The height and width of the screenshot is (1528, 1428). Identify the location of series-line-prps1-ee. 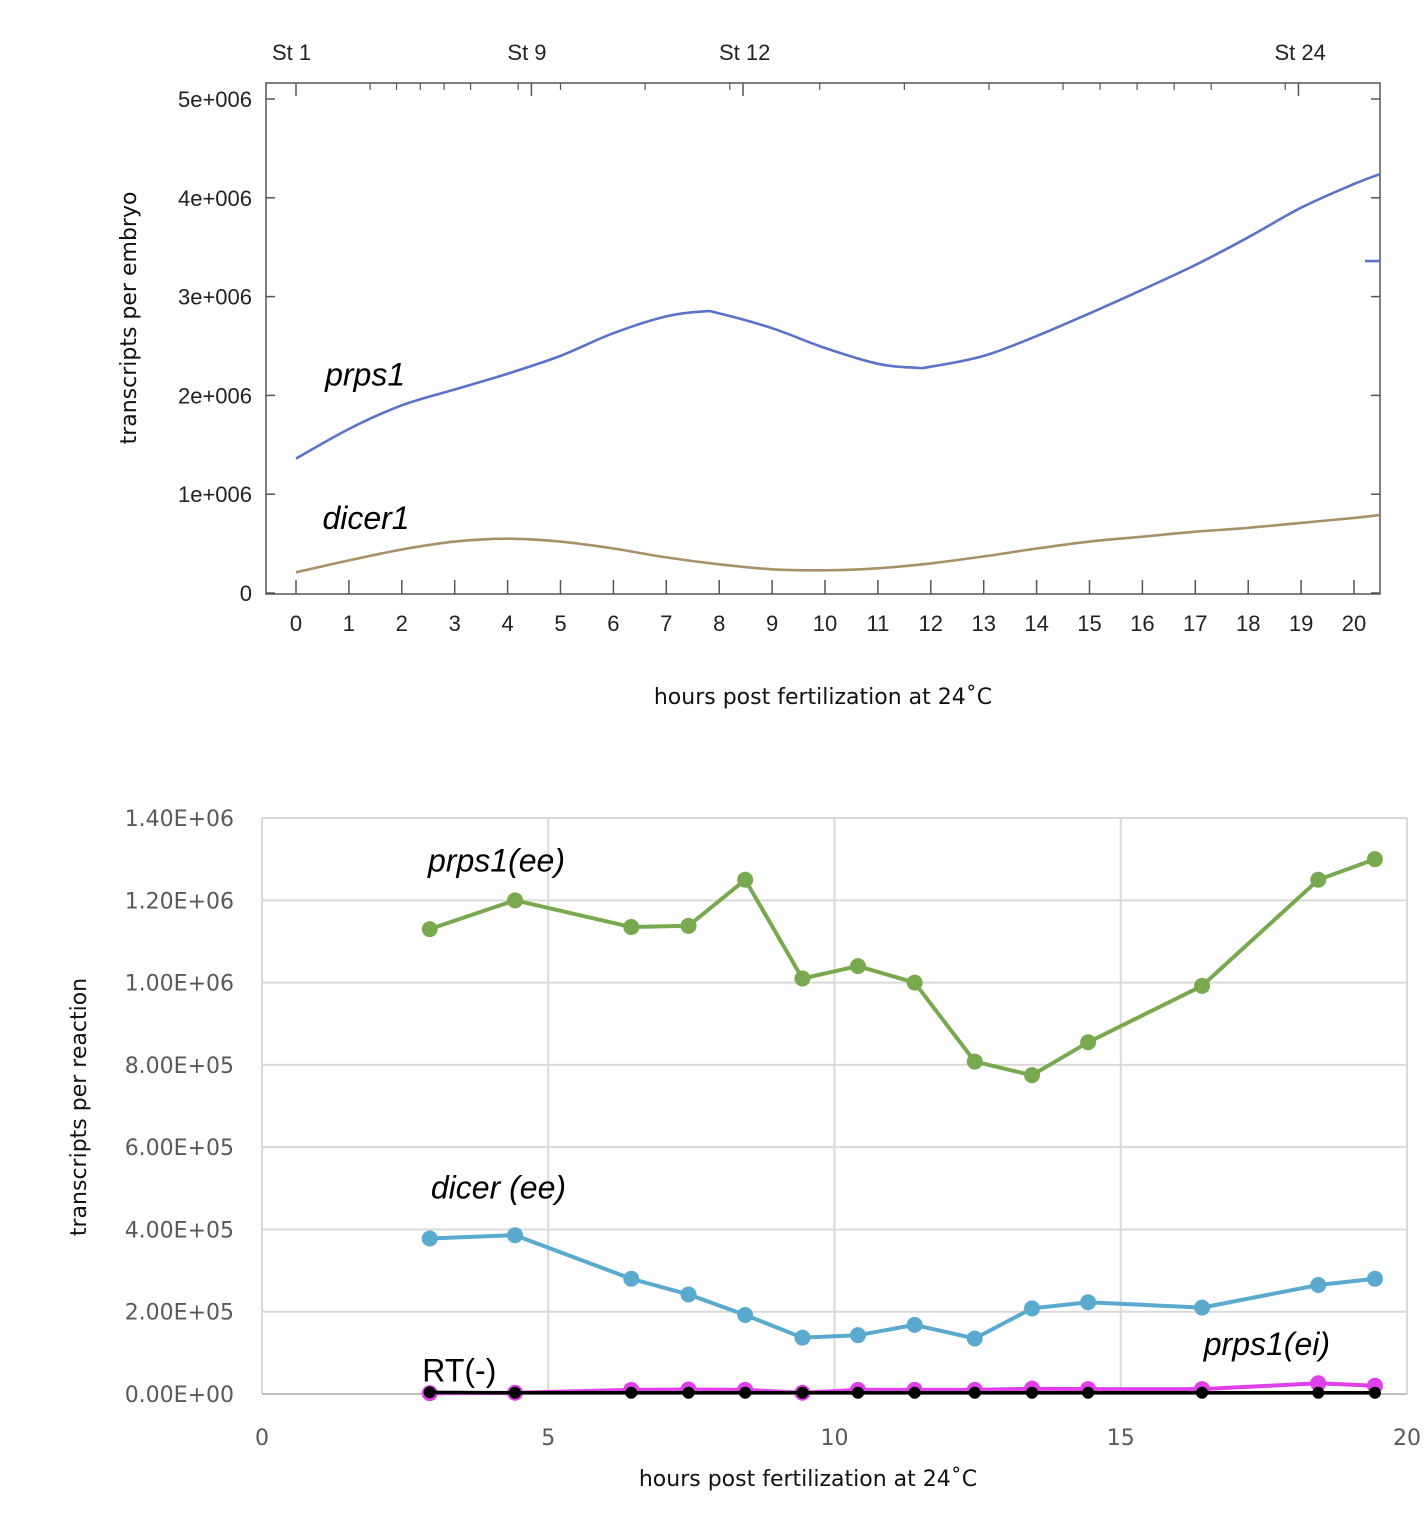
(902, 967).